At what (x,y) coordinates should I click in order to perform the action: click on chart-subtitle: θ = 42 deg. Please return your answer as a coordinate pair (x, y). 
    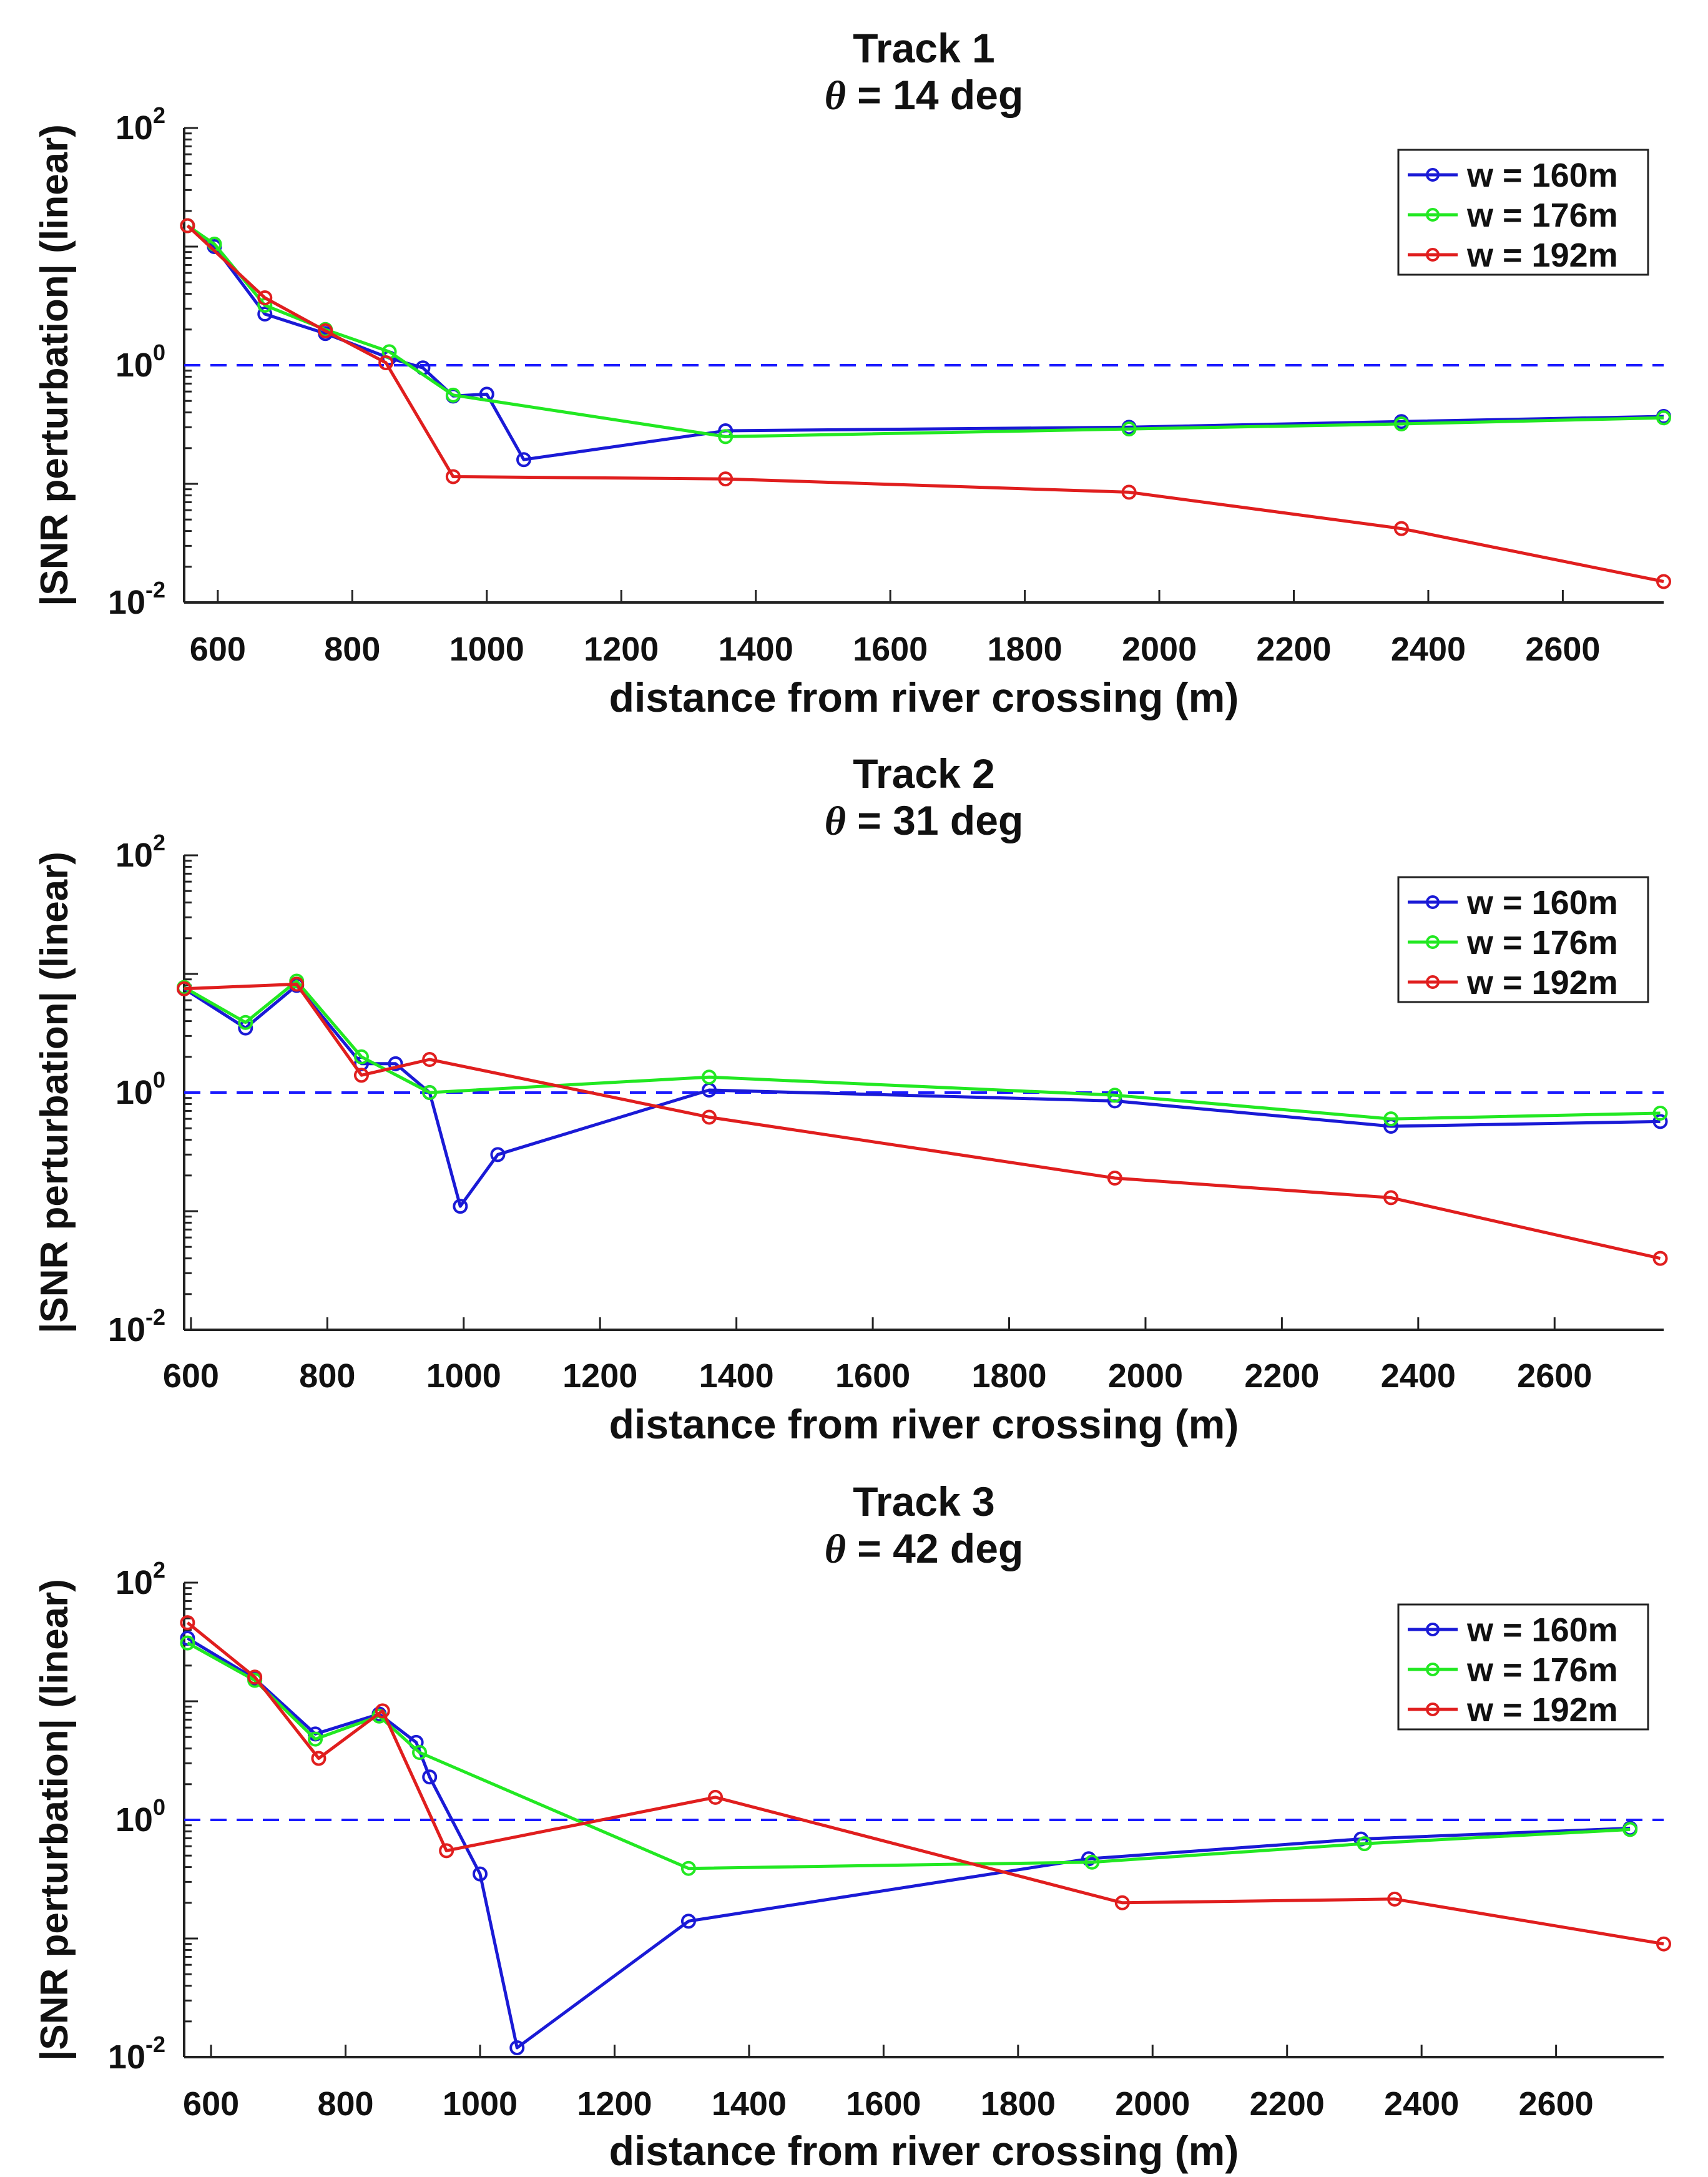
    Looking at the image, I should click on (924, 1548).